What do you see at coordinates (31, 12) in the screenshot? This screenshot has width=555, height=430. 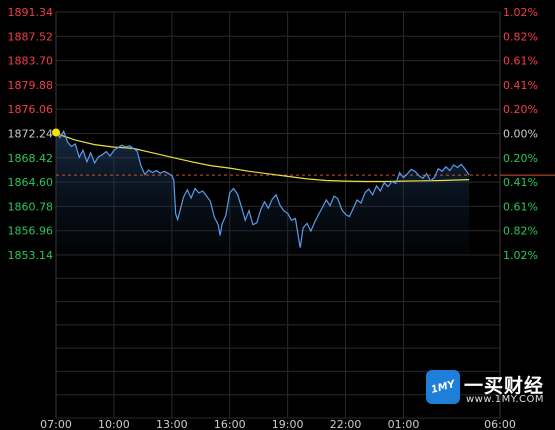 I see `y-tick-label-left: 1891.34` at bounding box center [31, 12].